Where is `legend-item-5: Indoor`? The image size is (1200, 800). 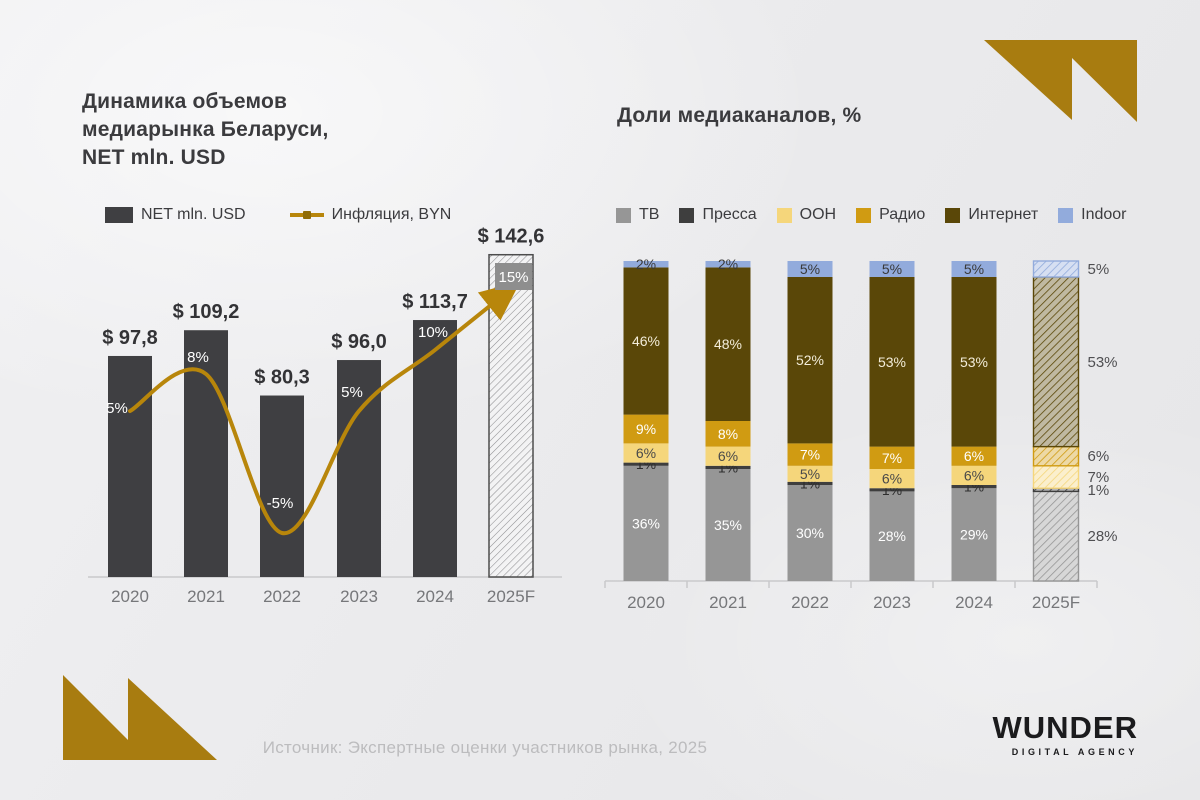
legend-item-5: Indoor is located at coordinates (1092, 215).